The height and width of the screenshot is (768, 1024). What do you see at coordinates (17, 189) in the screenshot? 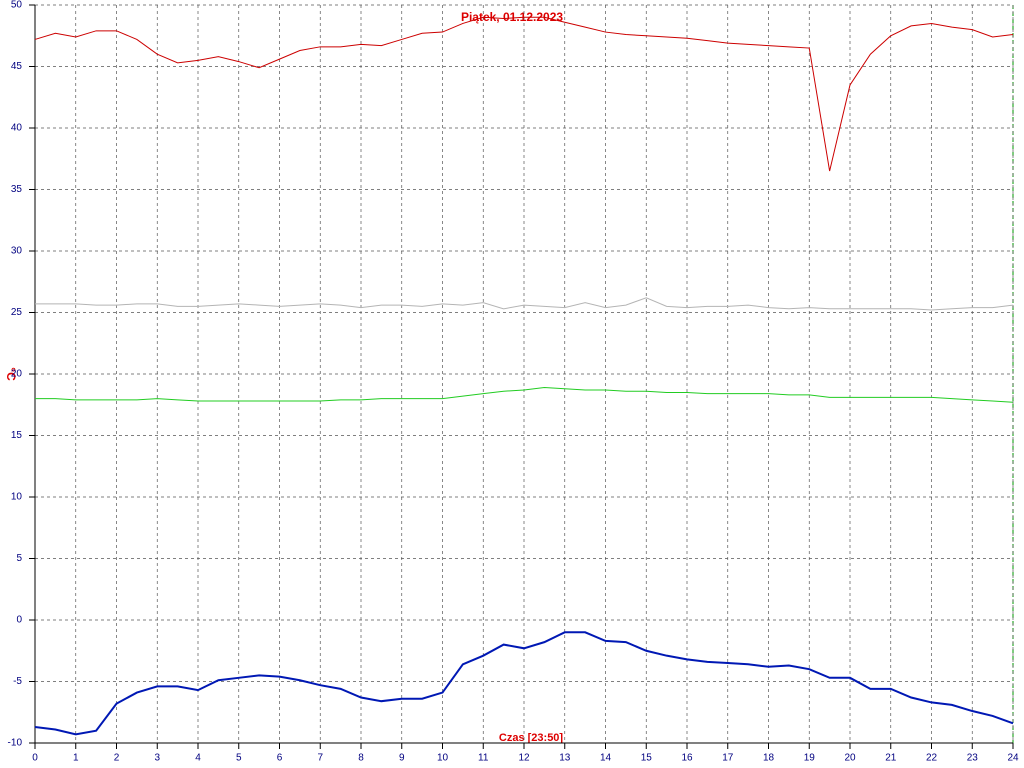
I see `y-tick-label: 35` at bounding box center [17, 189].